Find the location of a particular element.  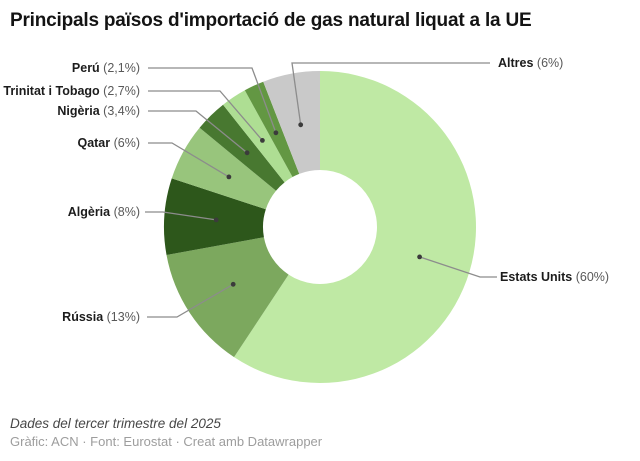

leader-line-altres is located at coordinates (390, 93).